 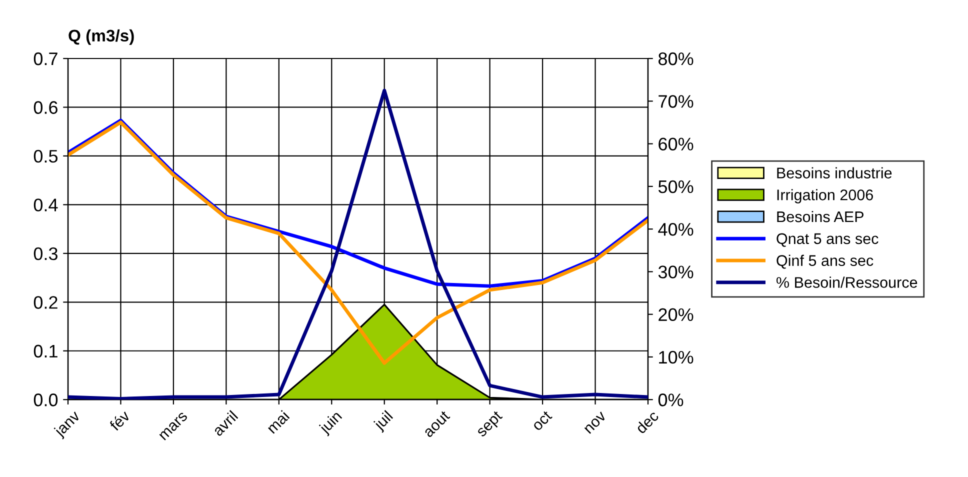 What do you see at coordinates (384, 421) in the screenshot?
I see `x-tick-label: juil` at bounding box center [384, 421].